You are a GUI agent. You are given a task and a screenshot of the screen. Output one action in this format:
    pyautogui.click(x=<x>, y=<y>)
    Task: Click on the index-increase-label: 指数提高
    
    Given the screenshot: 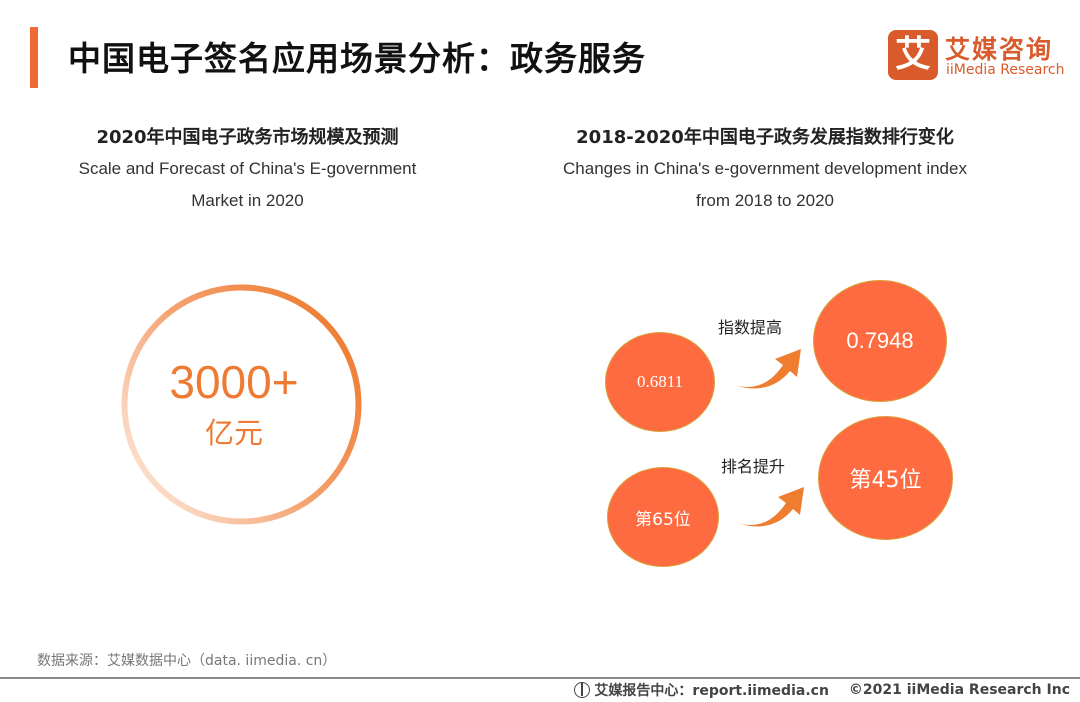 What is the action you would take?
    pyautogui.click(x=750, y=327)
    